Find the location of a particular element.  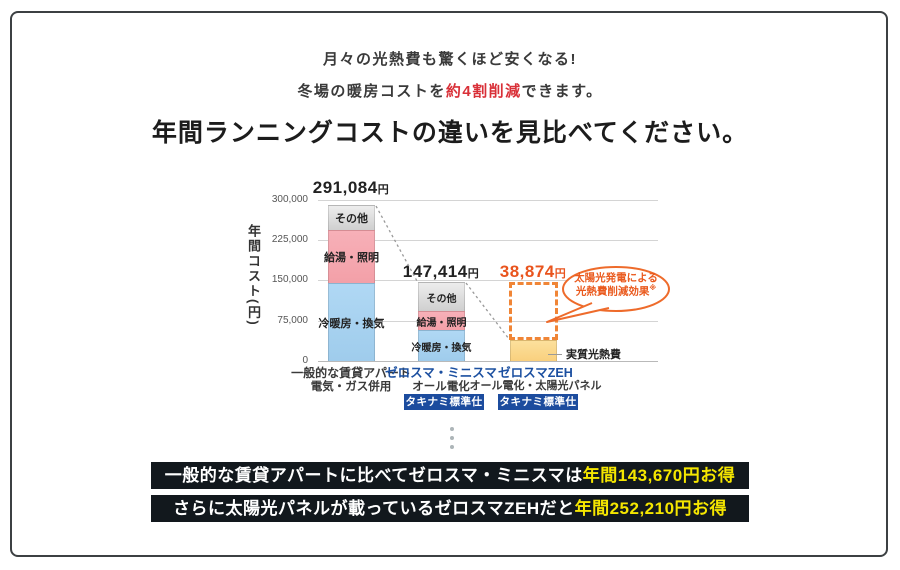

bar-zerosuma-minisuma: その他 給湯・照明 冷暖房・換気 is located at coordinates (442, 321).